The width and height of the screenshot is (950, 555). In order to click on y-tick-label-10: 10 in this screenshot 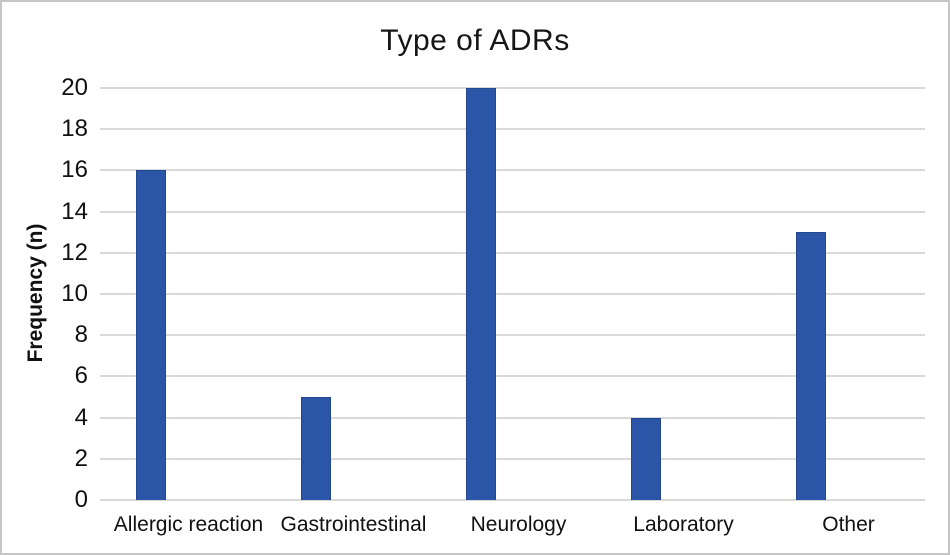, I will do `click(74, 293)`.